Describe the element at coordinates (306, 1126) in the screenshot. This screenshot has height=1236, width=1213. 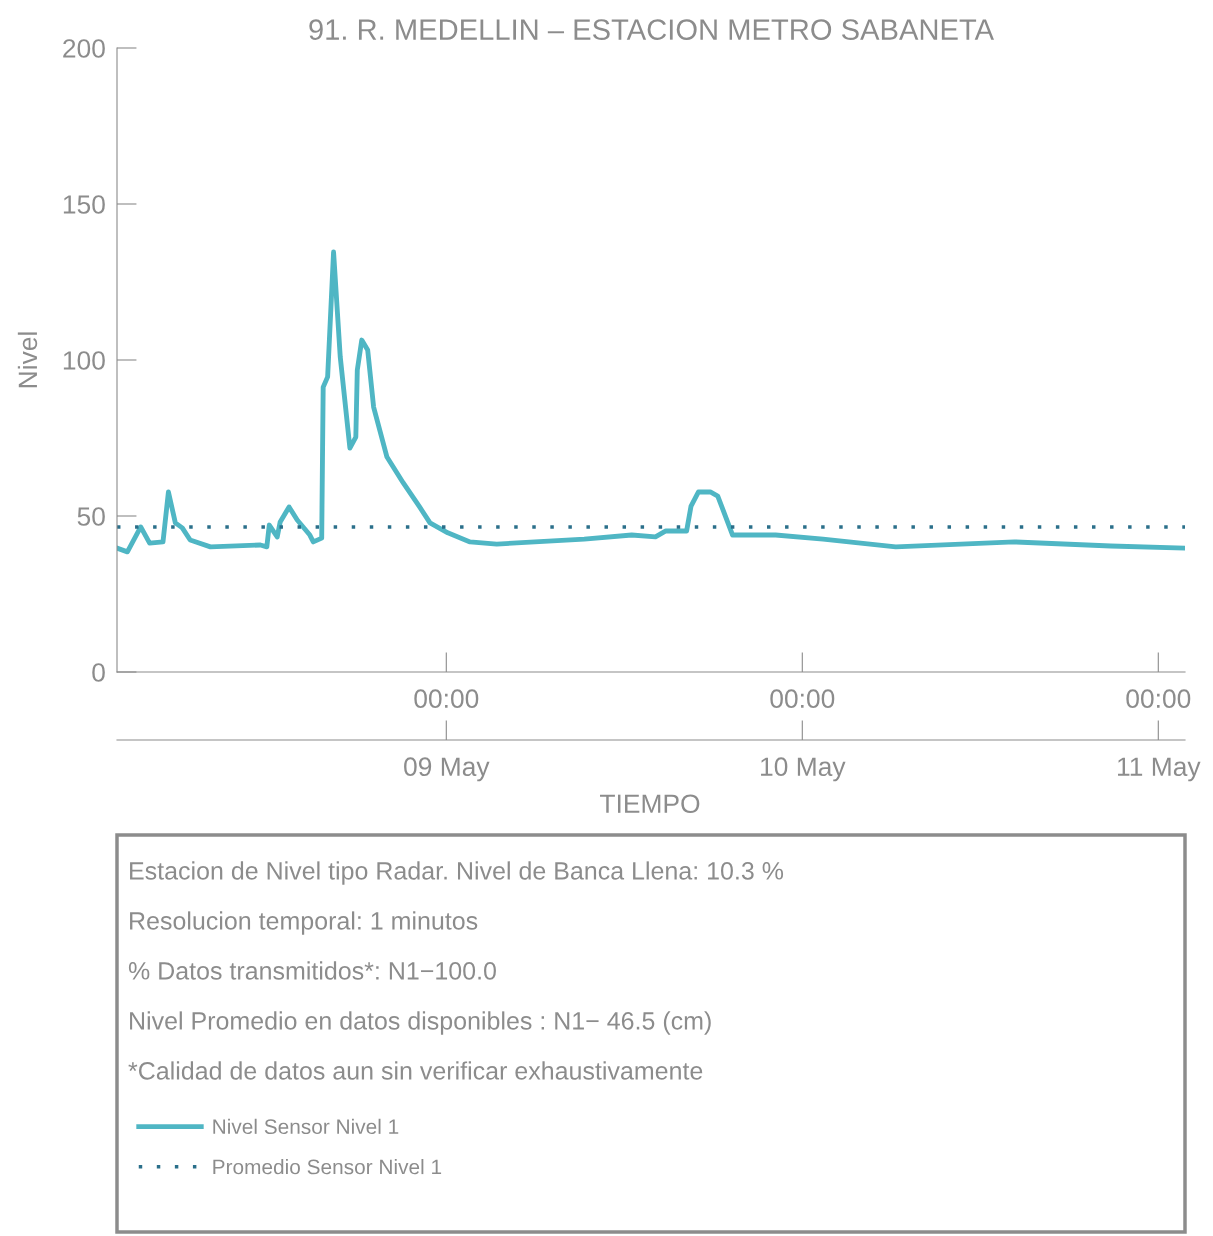
I see `legend-label: Nivel Sensor Nivel 1` at that location.